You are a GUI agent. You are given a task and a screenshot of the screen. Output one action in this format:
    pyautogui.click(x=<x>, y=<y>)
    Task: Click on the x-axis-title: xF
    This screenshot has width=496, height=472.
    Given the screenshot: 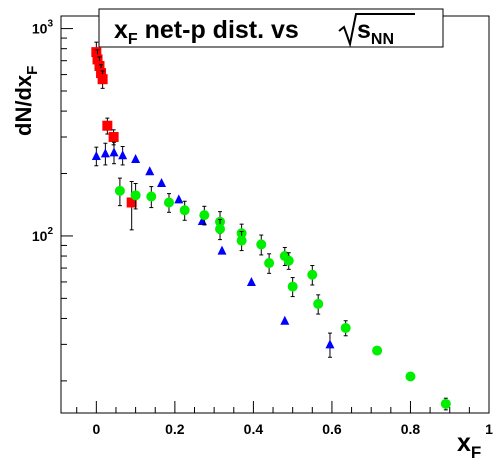 What is the action you would take?
    pyautogui.click(x=469, y=445)
    